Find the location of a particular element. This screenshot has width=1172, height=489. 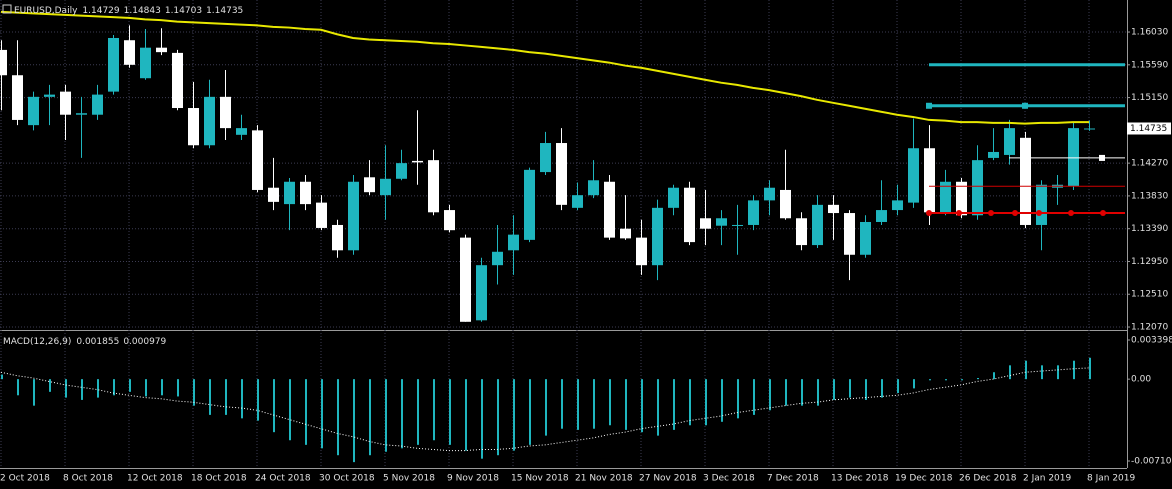

macd-header: MACD(12,26,9) 0.001855 0.000979 is located at coordinates (85, 342).